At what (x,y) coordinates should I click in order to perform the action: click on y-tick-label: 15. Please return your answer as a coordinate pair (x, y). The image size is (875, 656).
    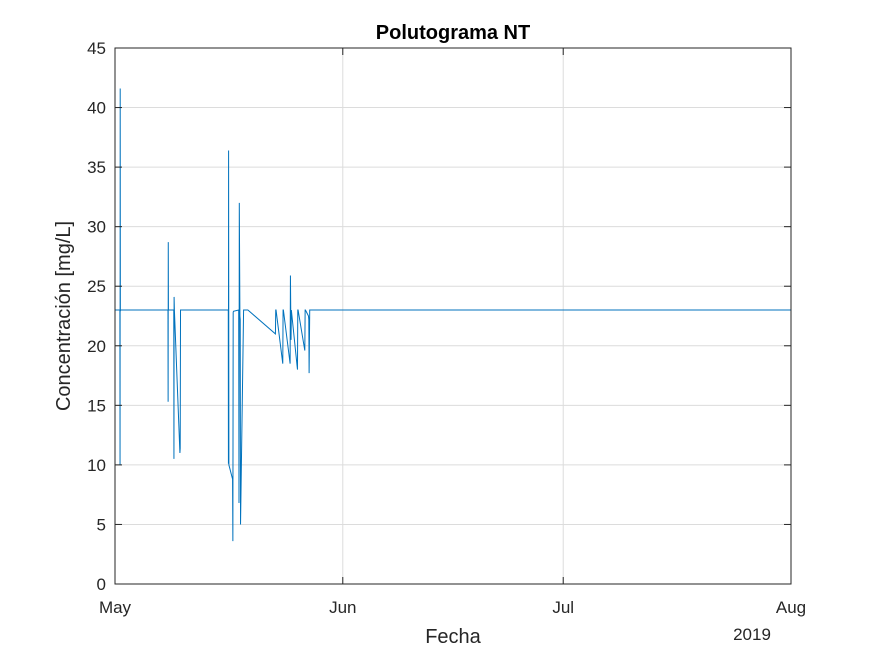
    Looking at the image, I should click on (96, 405).